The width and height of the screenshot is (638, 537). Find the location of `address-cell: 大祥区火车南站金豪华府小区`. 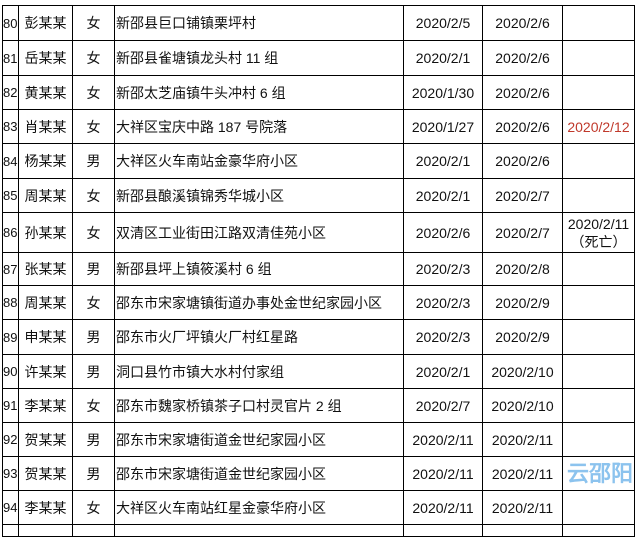

address-cell: 大祥区火车南站金豪华府小区 is located at coordinates (259, 161).